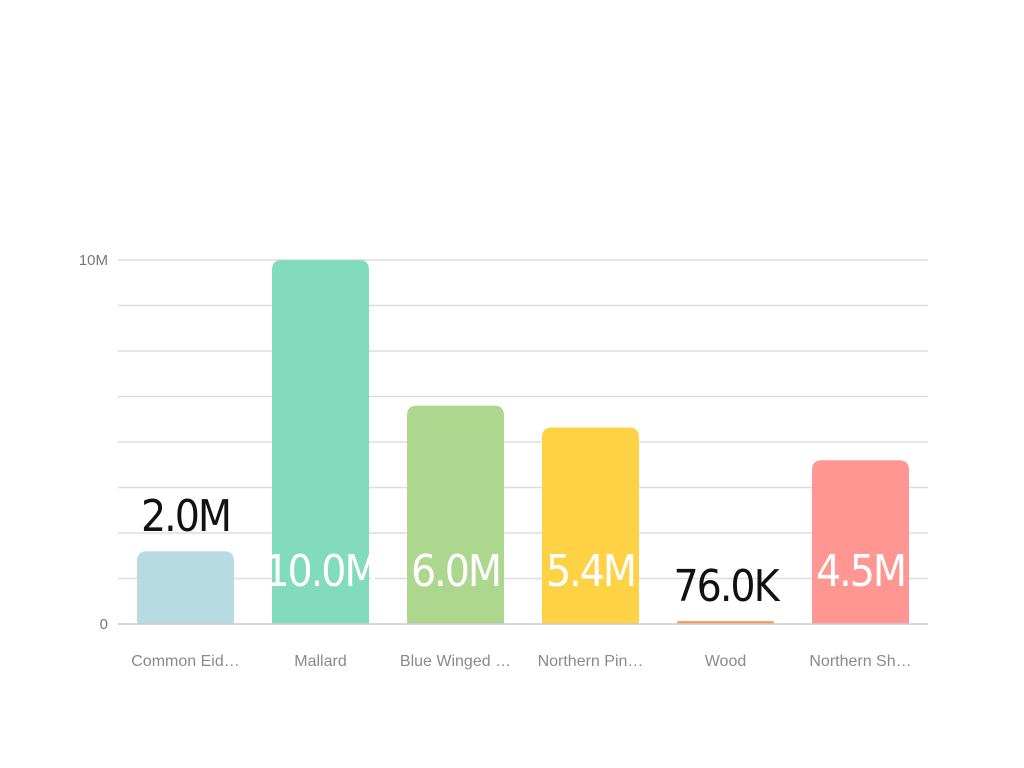 This screenshot has height=768, width=1024. Describe the element at coordinates (320, 661) in the screenshot. I see `x-category-label: Mallard` at that location.